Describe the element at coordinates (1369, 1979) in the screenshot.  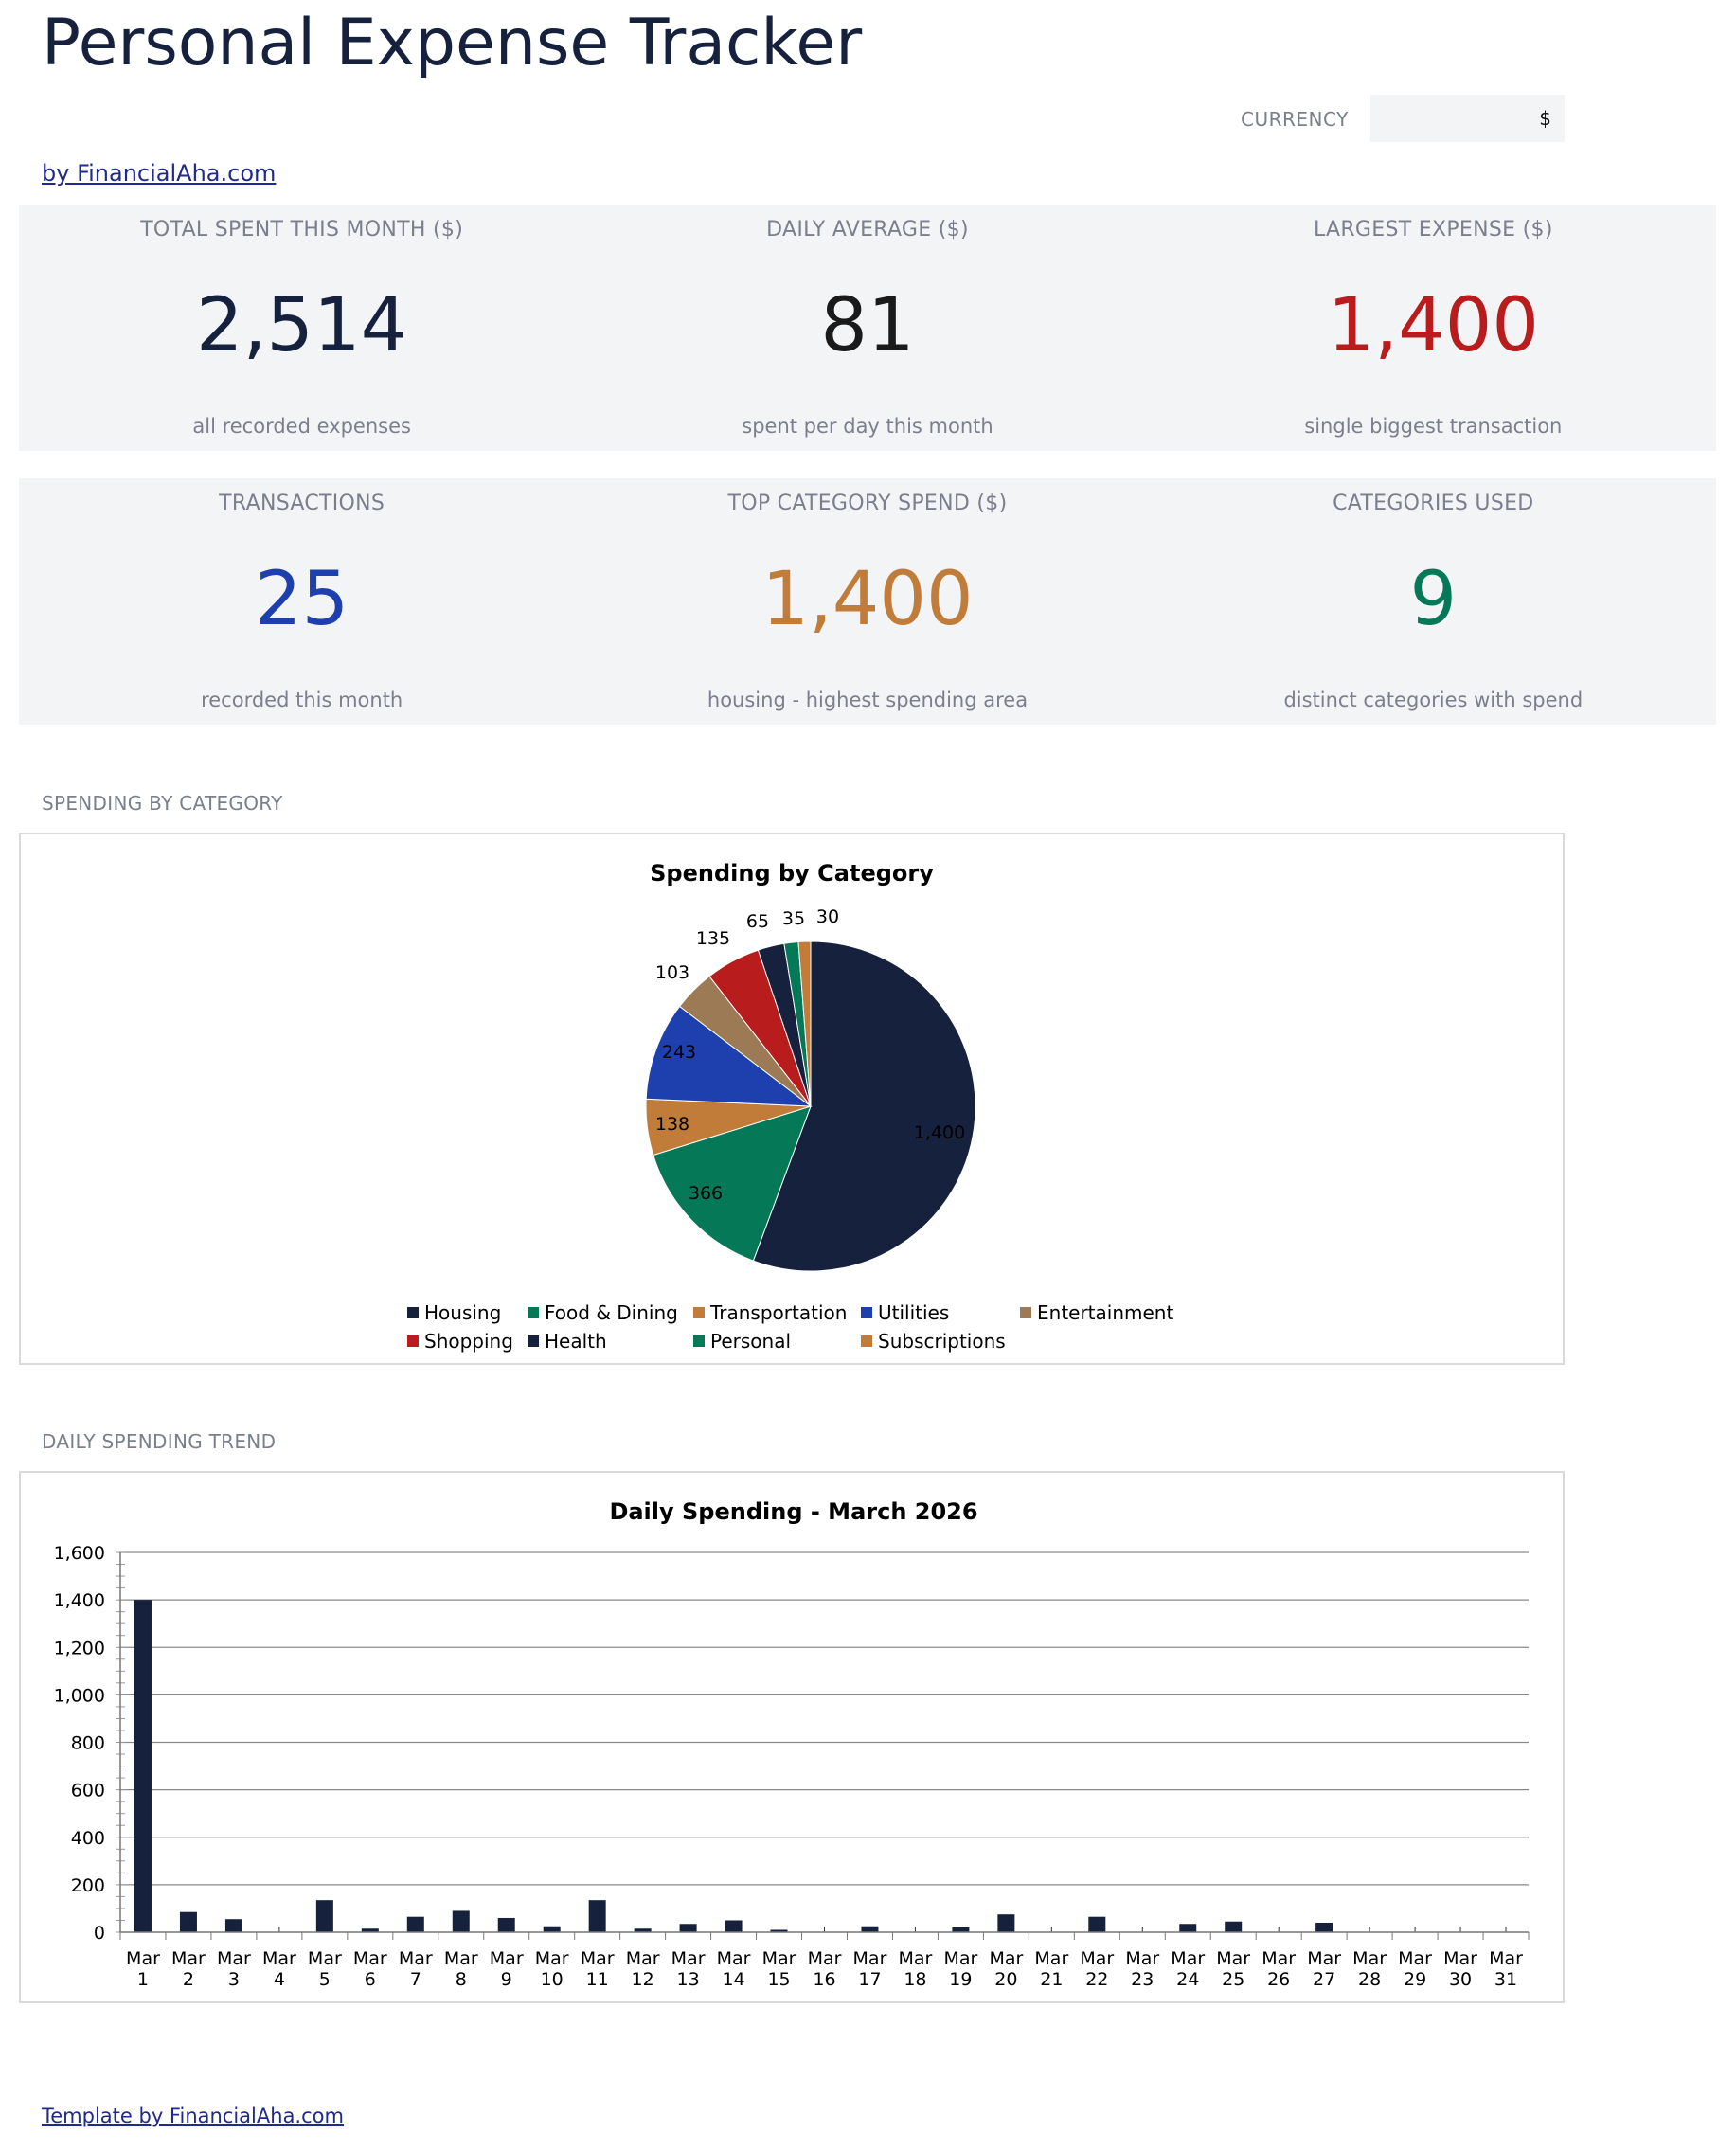
I see `x-tick-label: 28` at that location.